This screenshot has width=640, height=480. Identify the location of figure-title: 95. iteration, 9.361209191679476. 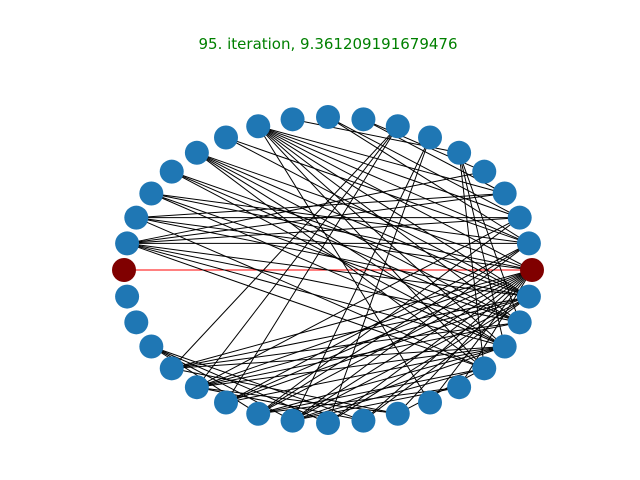
(328, 44).